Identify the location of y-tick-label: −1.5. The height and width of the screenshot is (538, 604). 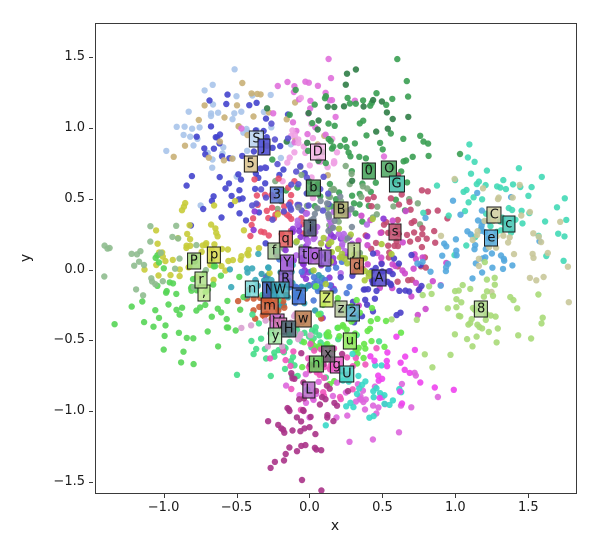
(69, 482).